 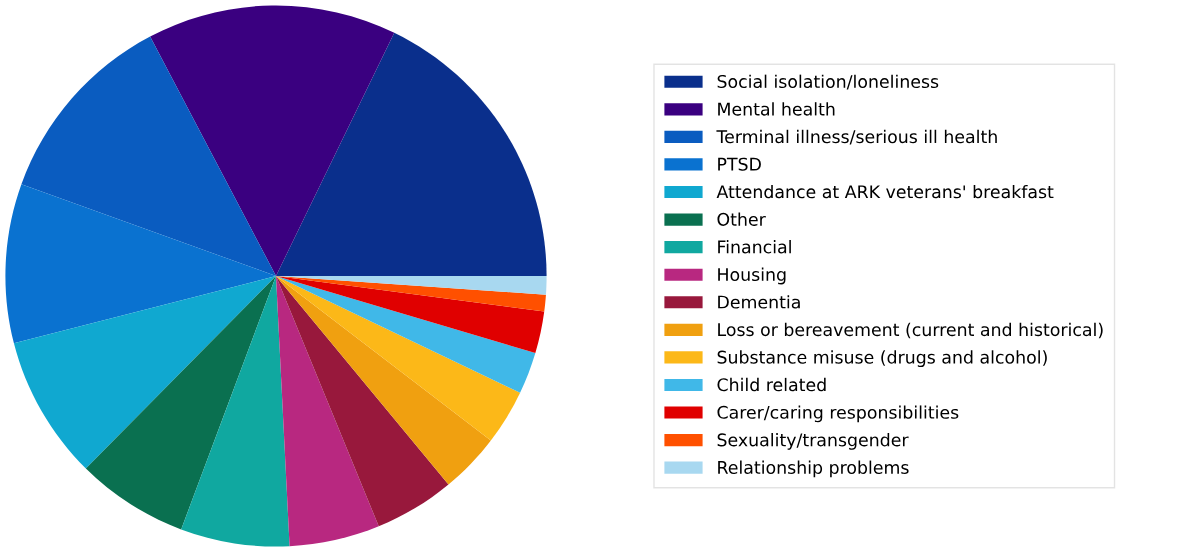 I want to click on legend-label: Attendance at ARK veterans' breakfast, so click(x=885, y=191).